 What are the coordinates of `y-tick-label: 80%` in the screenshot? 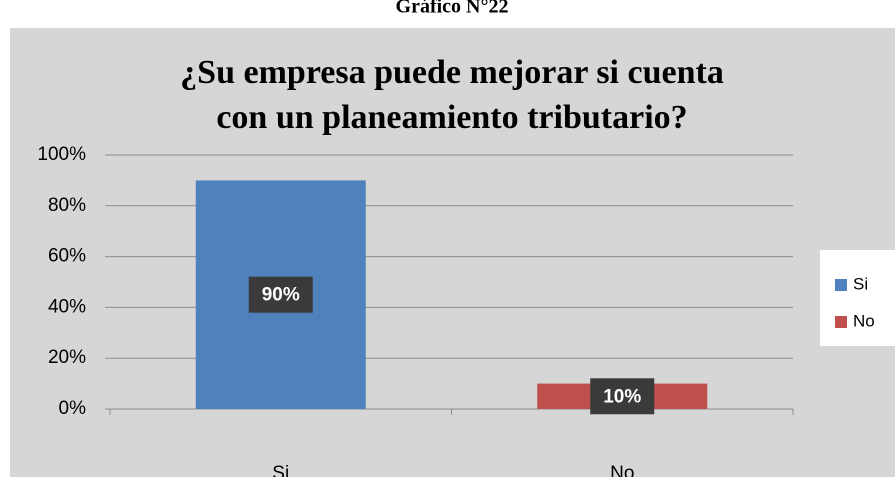 It's located at (67, 205).